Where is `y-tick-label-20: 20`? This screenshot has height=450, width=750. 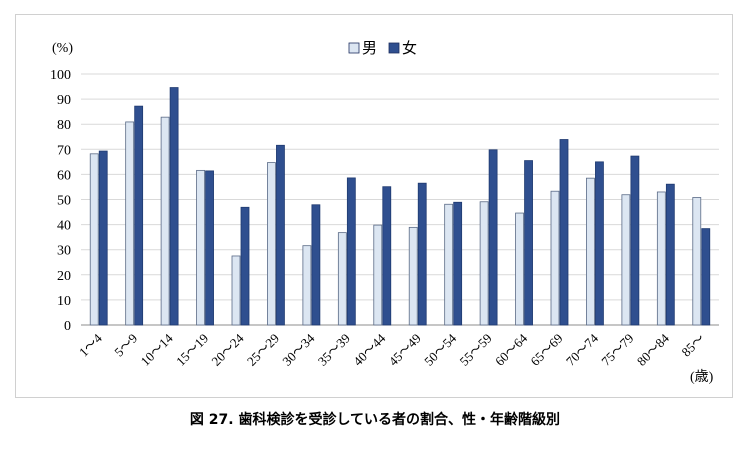 y-tick-label-20: 20 is located at coordinates (64, 276).